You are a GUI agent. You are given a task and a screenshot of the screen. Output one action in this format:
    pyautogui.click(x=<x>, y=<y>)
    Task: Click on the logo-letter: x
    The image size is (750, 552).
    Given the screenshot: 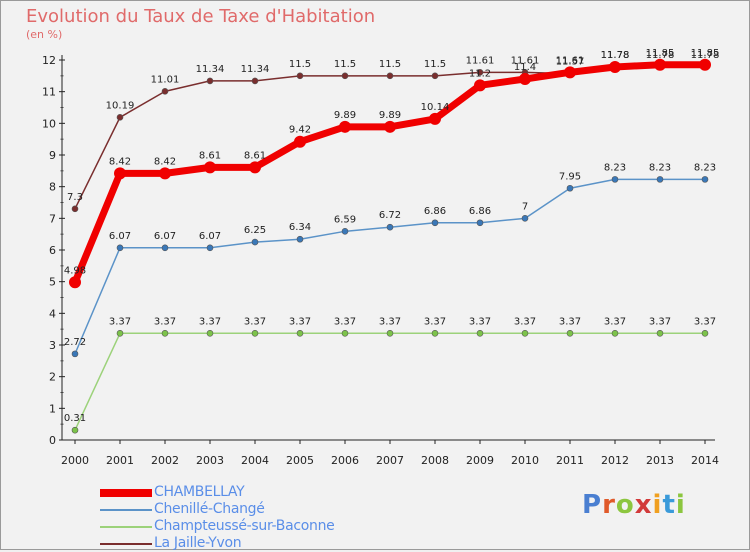 What is the action you would take?
    pyautogui.click(x=643, y=505)
    